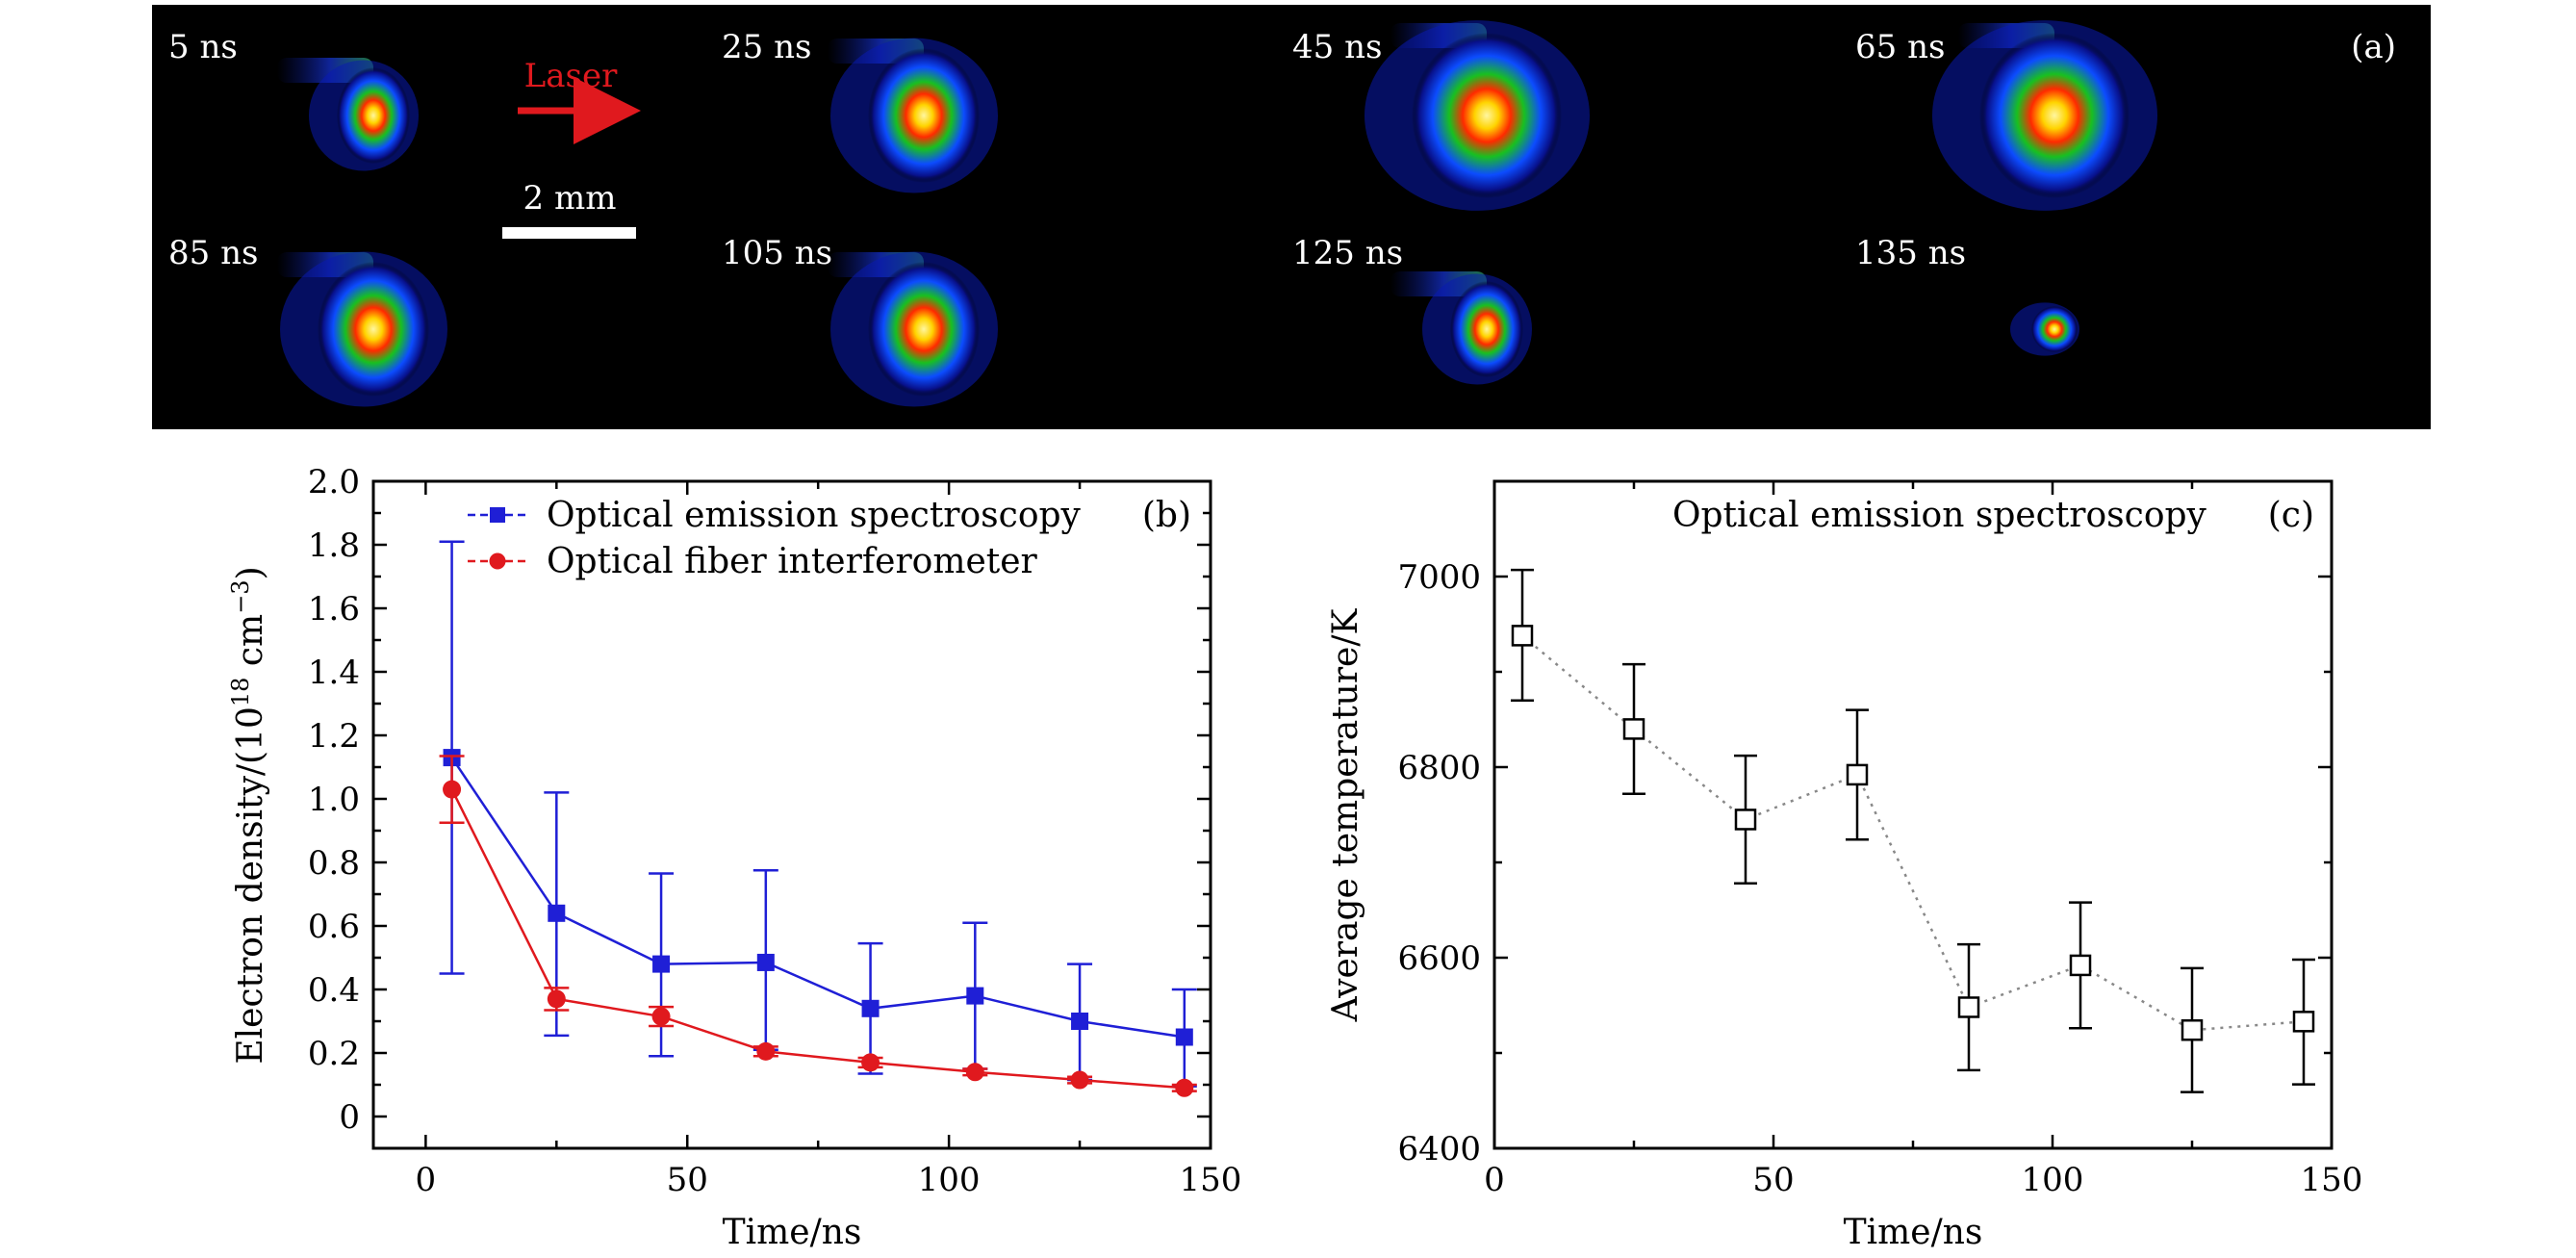  Describe the element at coordinates (1412, 309) in the screenshot. I see `plasma-frame: 125 ns` at that location.